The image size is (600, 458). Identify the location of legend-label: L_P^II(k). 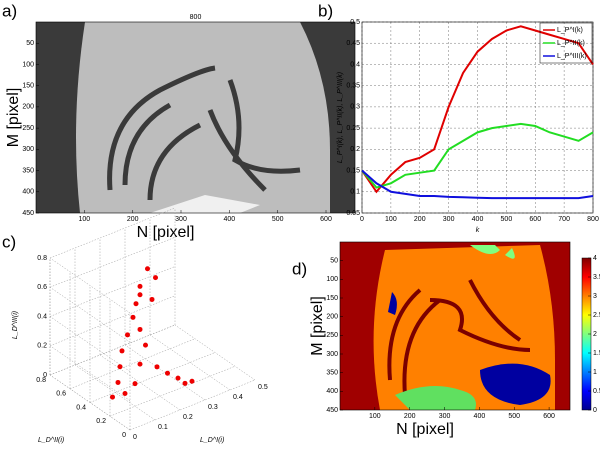
(571, 43).